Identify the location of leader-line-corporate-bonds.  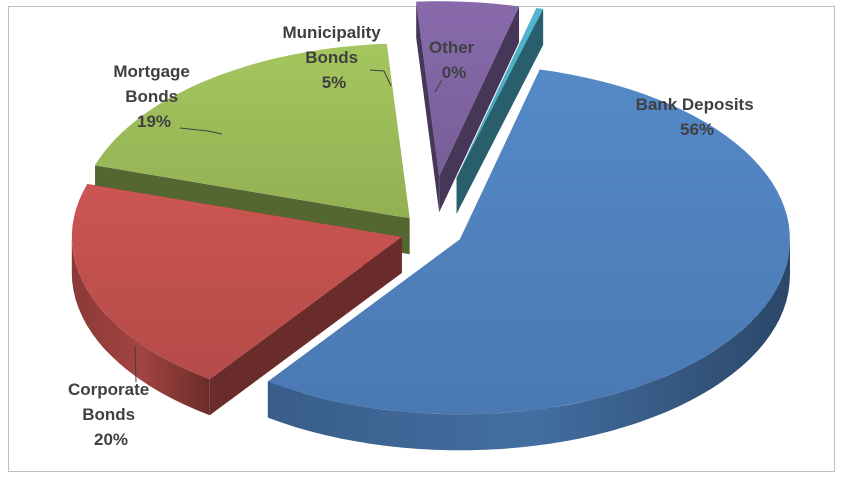
(135, 364).